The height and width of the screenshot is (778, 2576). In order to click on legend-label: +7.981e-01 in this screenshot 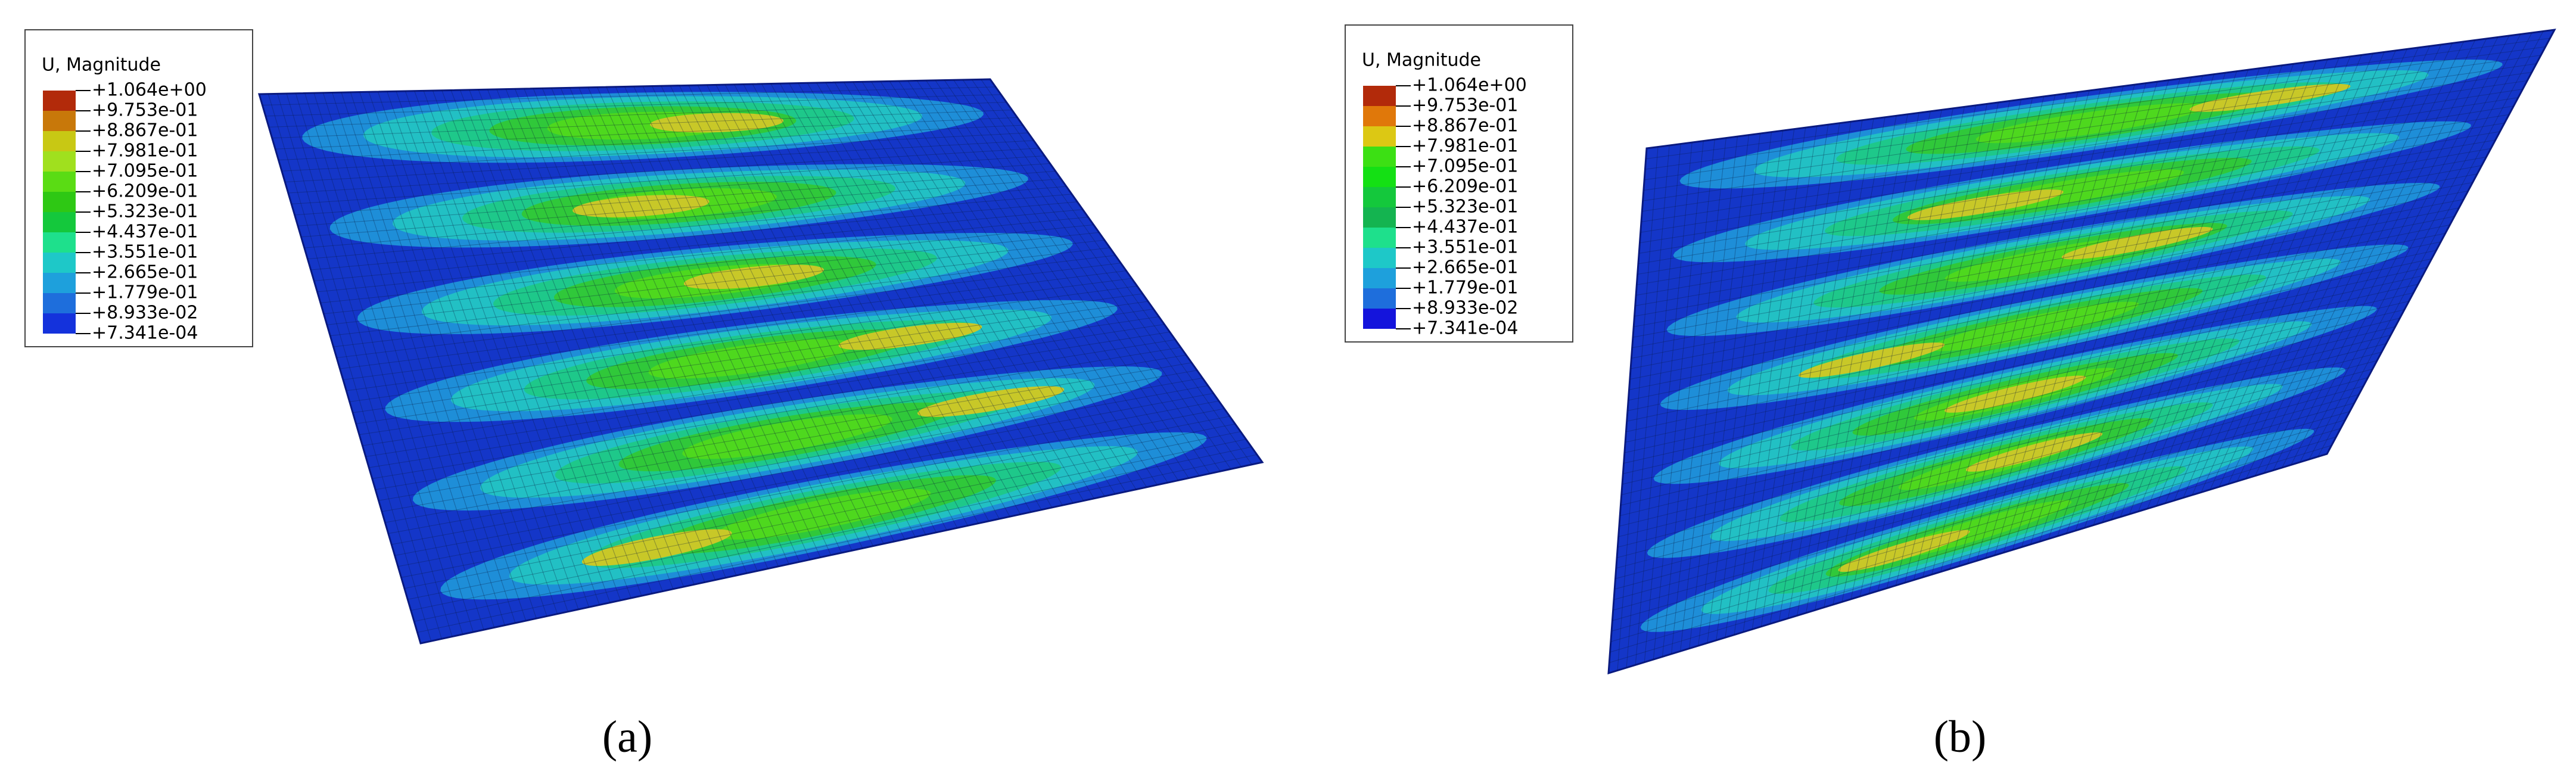, I will do `click(145, 151)`.